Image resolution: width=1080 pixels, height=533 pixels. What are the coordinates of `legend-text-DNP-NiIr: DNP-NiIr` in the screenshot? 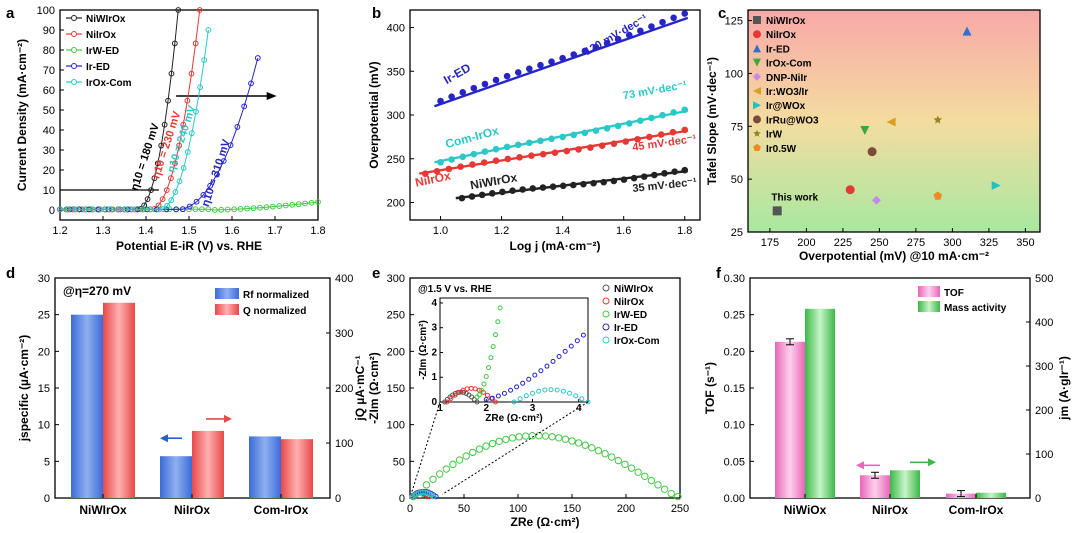 It's located at (786, 78).